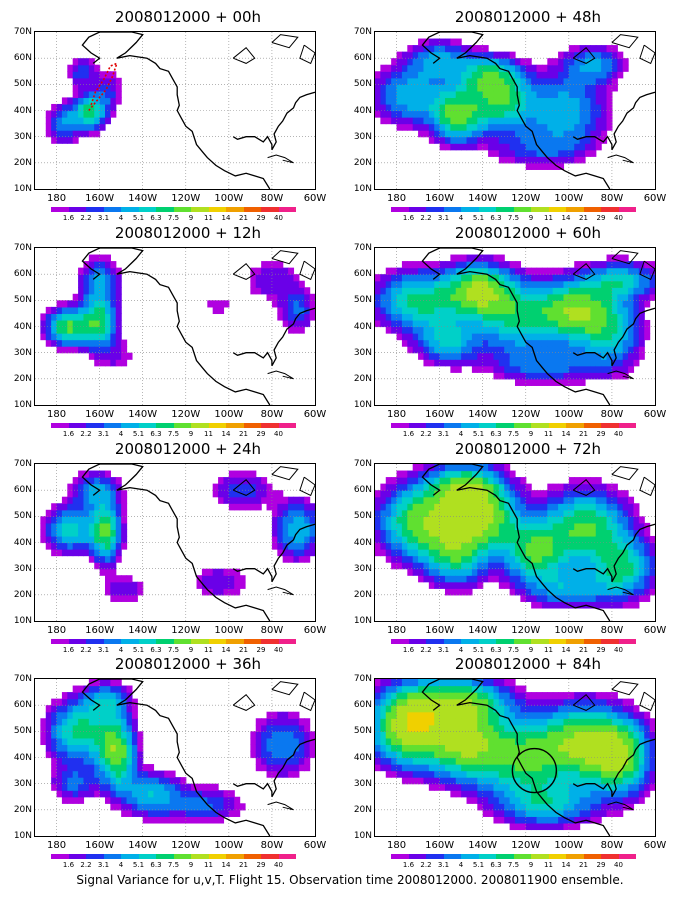  I want to click on panel-title: 2008012000 + 36h, so click(188, 664).